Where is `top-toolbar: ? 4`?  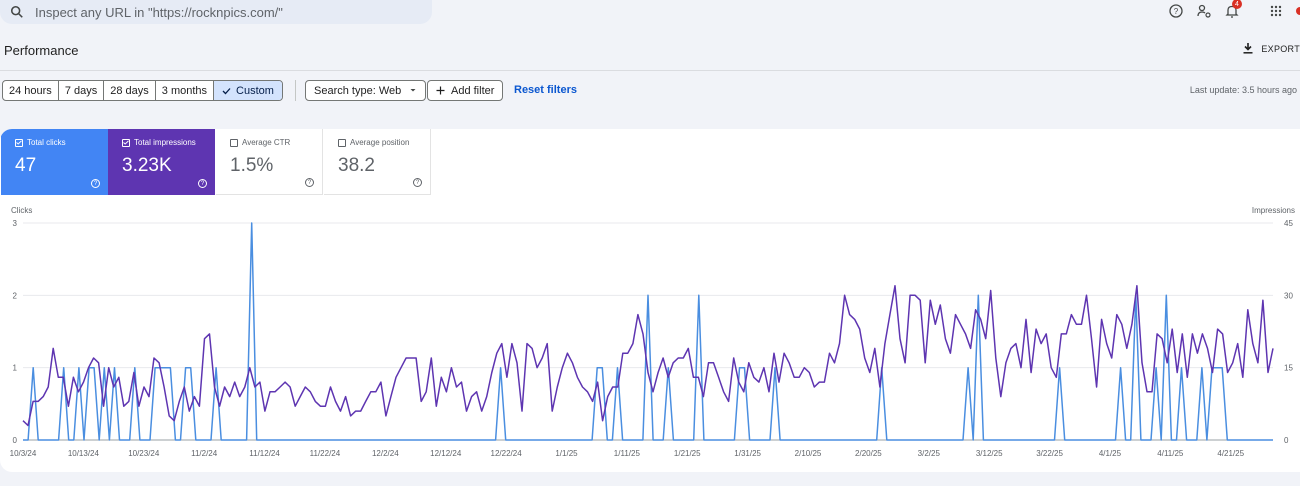 top-toolbar: ? 4 is located at coordinates (1228, 10).